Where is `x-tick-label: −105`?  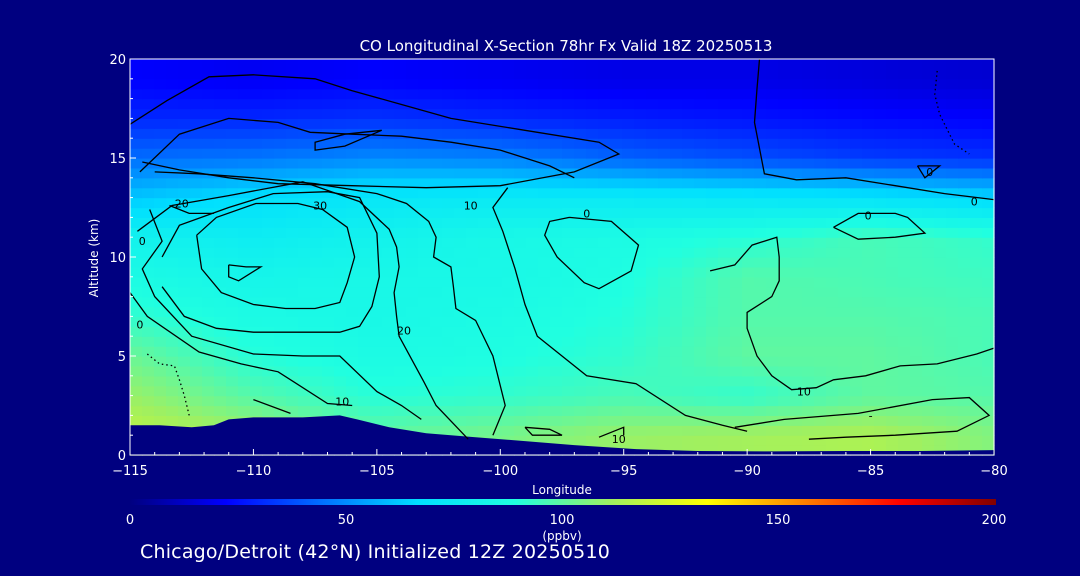 x-tick-label: −105 is located at coordinates (377, 471).